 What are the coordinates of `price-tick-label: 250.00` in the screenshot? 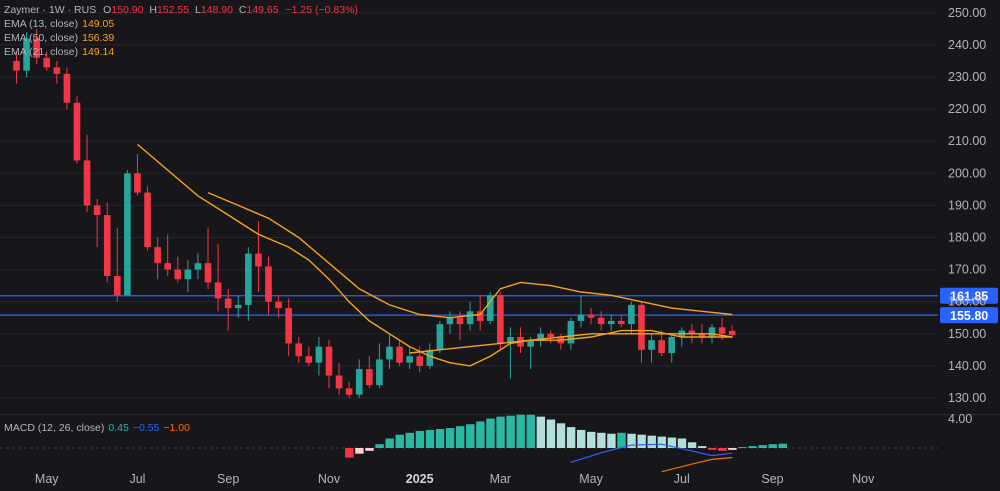 It's located at (967, 13).